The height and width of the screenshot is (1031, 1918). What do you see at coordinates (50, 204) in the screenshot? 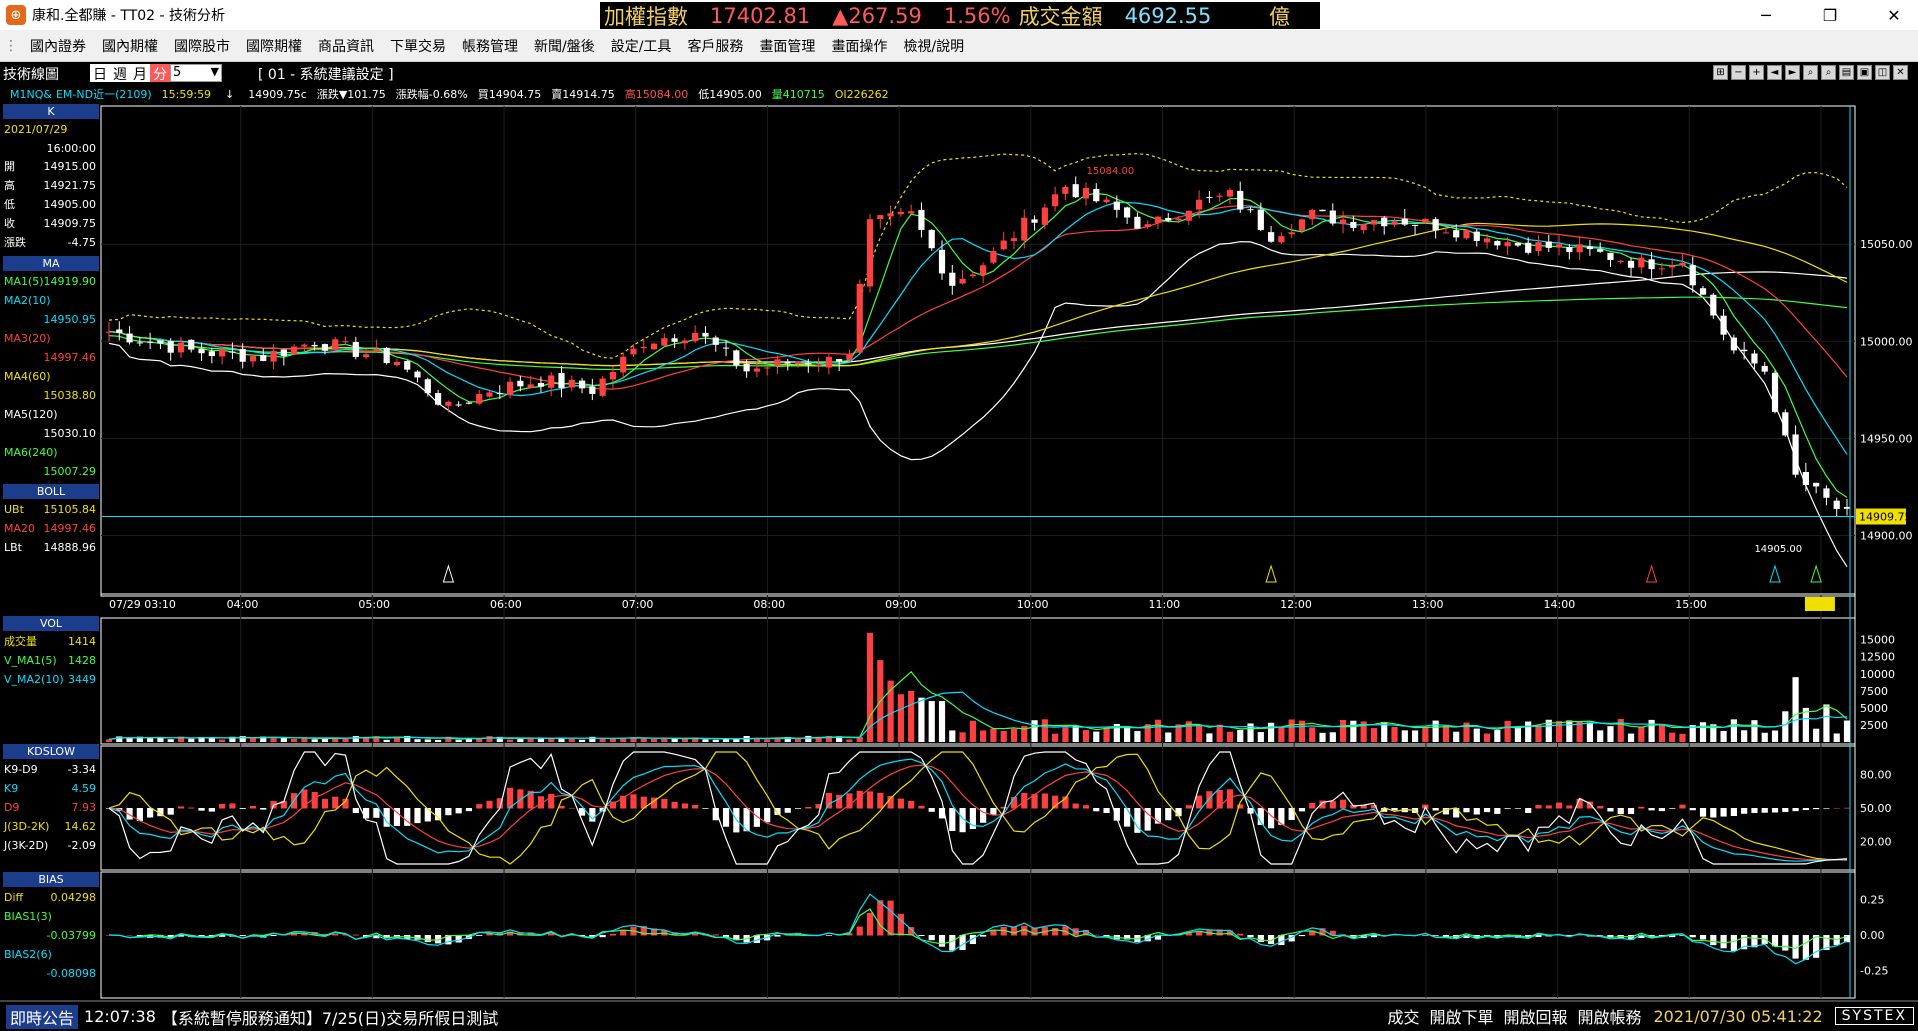
I see `k-row: 低 14905.00` at bounding box center [50, 204].